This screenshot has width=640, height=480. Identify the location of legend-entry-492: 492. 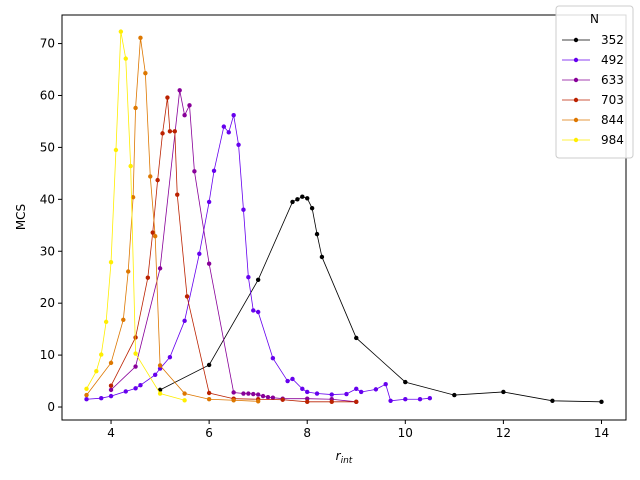
(593, 60).